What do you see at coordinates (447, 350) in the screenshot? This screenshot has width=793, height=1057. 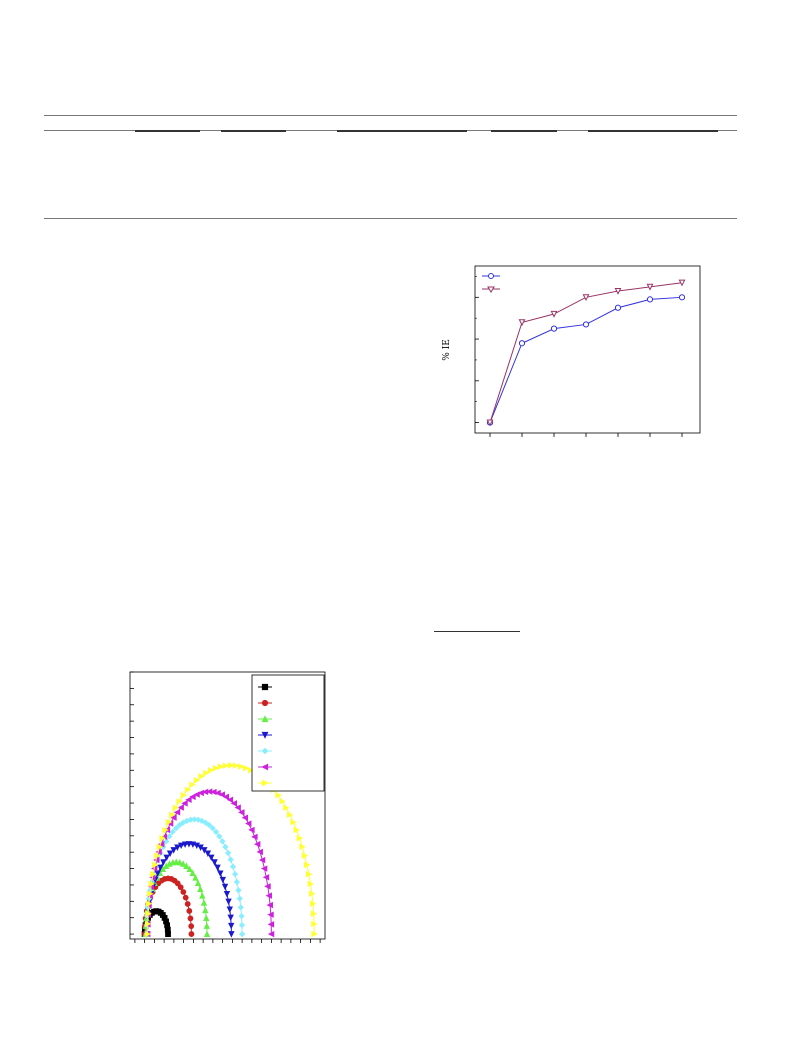 I see `y-axis-label: % IE` at bounding box center [447, 350].